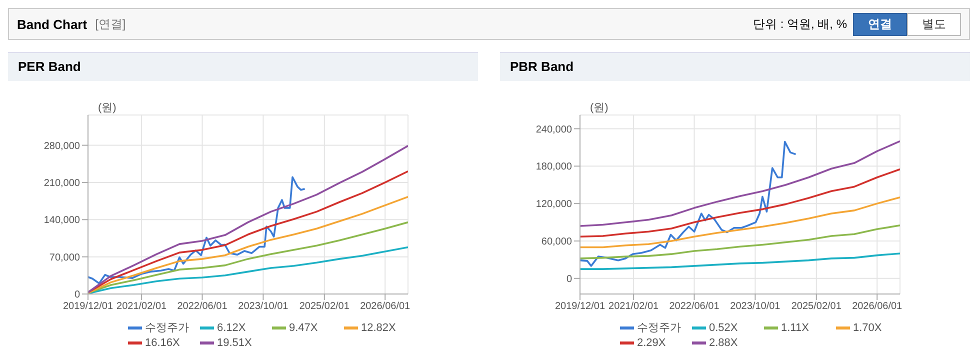 The height and width of the screenshot is (364, 978). What do you see at coordinates (52, 24) in the screenshot?
I see `text: Band Chart` at bounding box center [52, 24].